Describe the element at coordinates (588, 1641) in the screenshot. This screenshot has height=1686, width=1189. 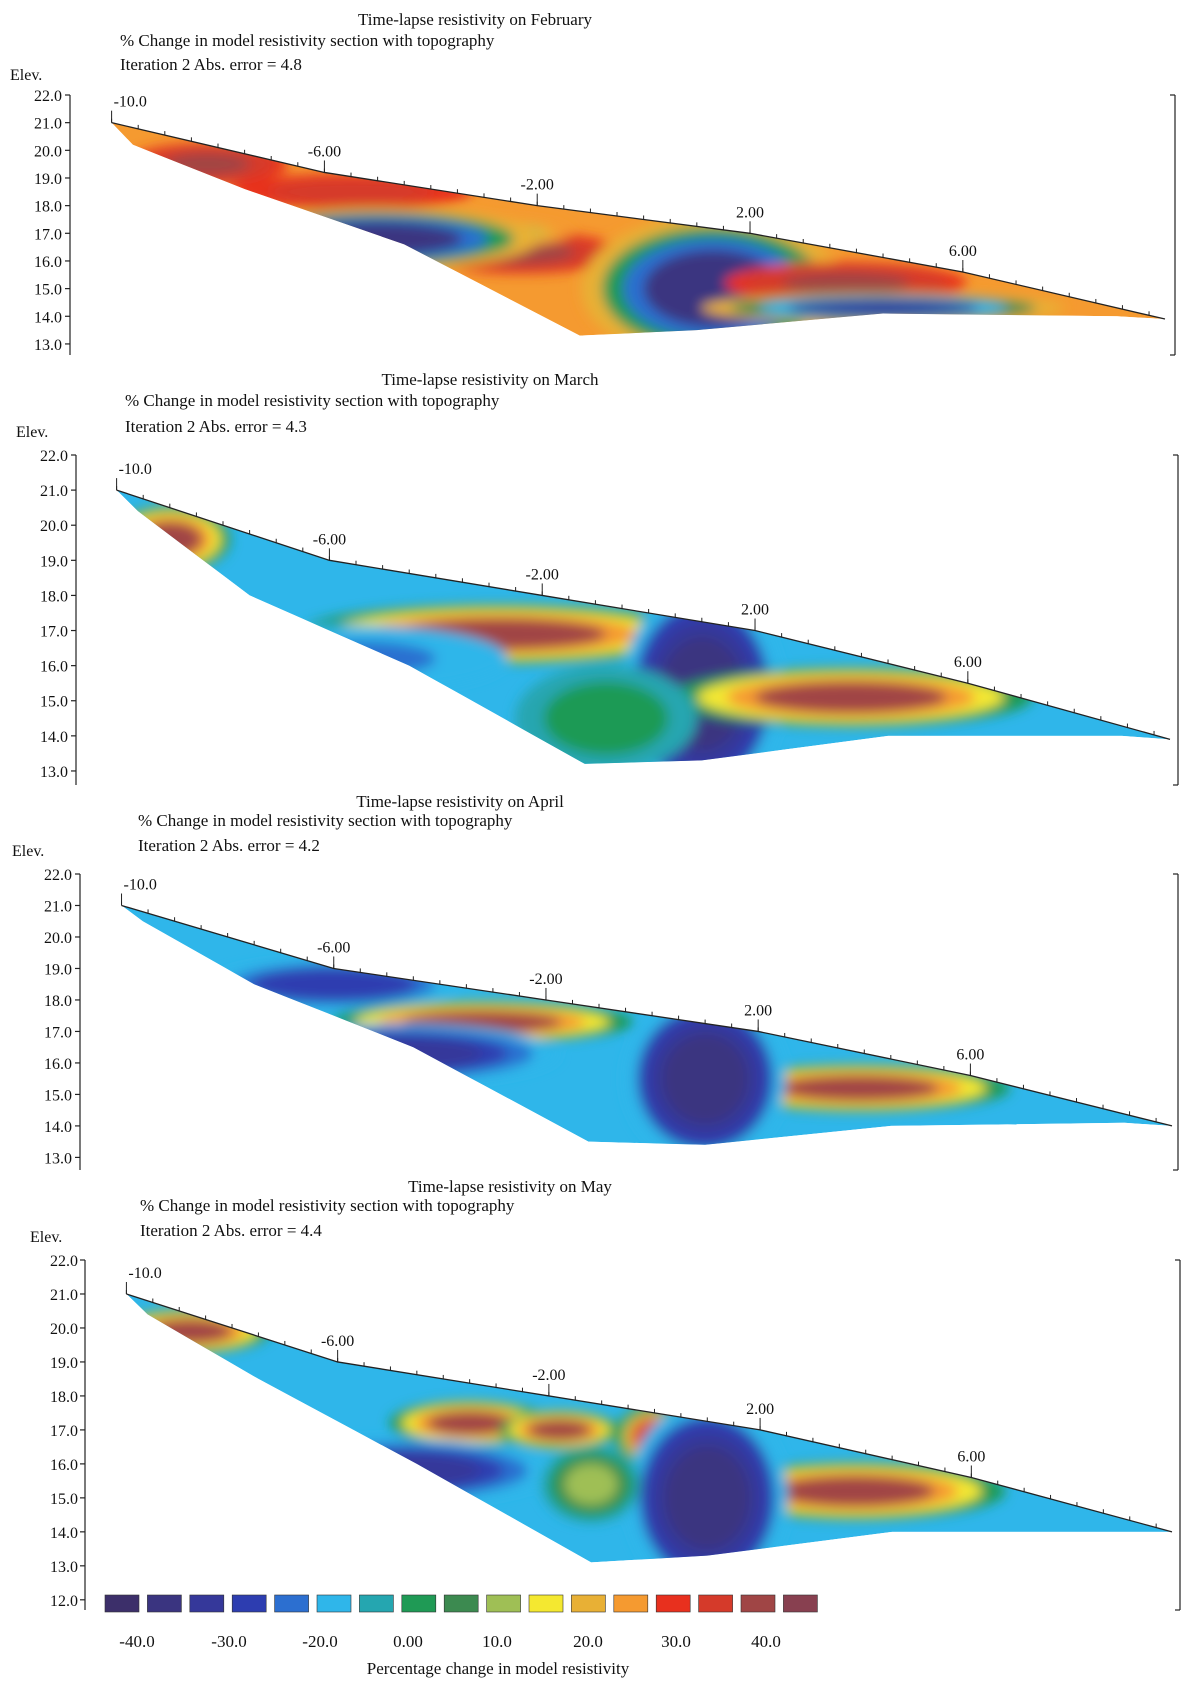
I see `legend-tick-label: 20.0` at that location.